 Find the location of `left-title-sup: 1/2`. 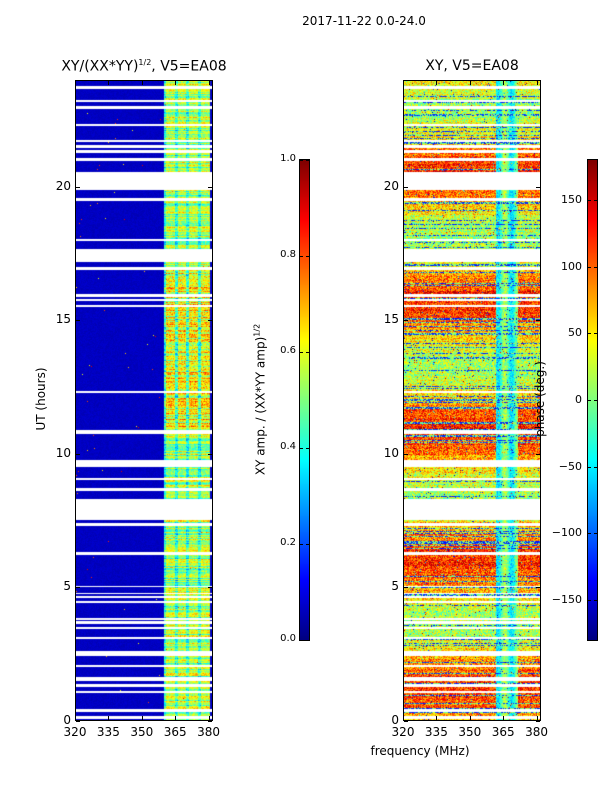

left-title-sup: 1/2 is located at coordinates (145, 62).